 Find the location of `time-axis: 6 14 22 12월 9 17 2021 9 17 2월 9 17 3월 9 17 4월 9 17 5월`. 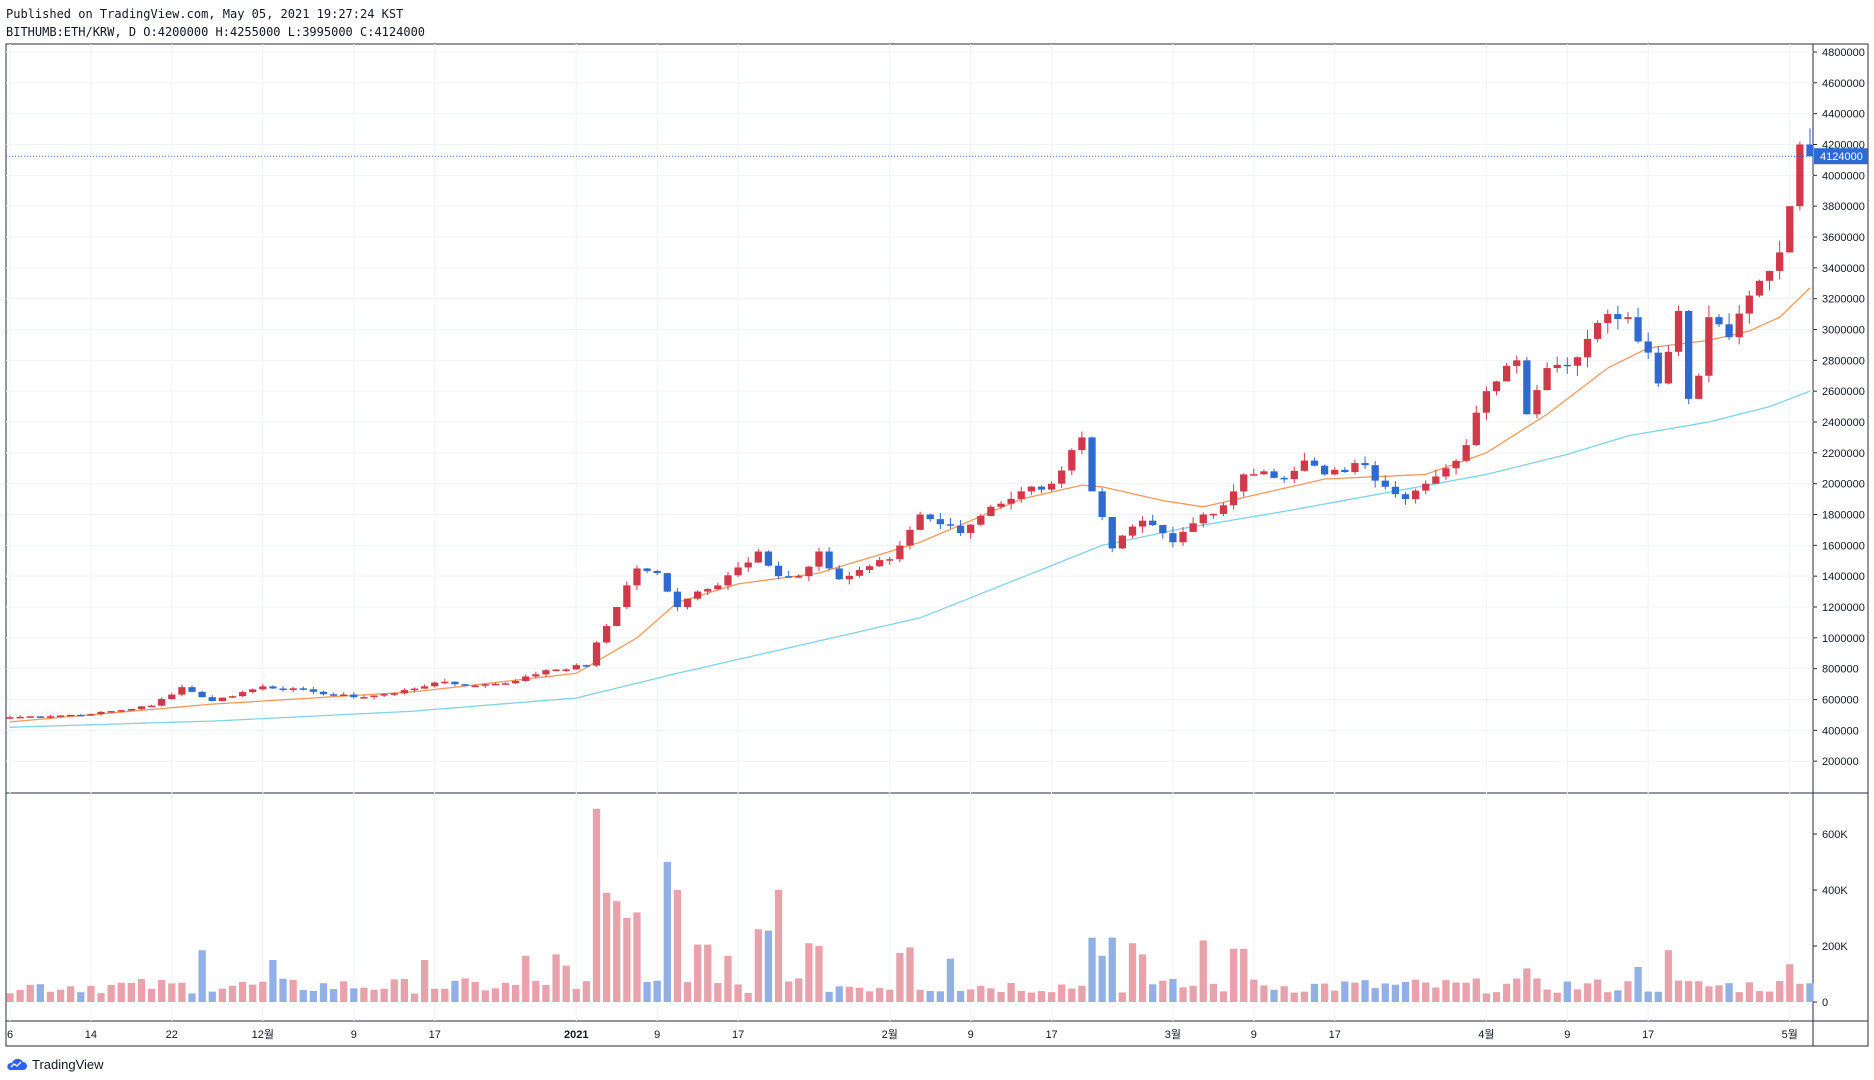

time-axis: 6 14 22 12월 9 17 2021 9 17 2월 9 17 3월 9 17 4월 9 17 5월 is located at coordinates (902, 1034).